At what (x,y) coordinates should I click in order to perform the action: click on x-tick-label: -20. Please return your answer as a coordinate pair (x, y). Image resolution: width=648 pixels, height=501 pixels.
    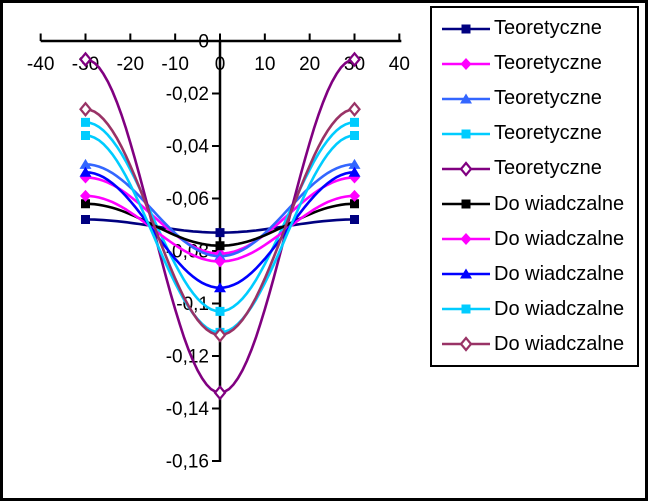
    Looking at the image, I should click on (130, 64).